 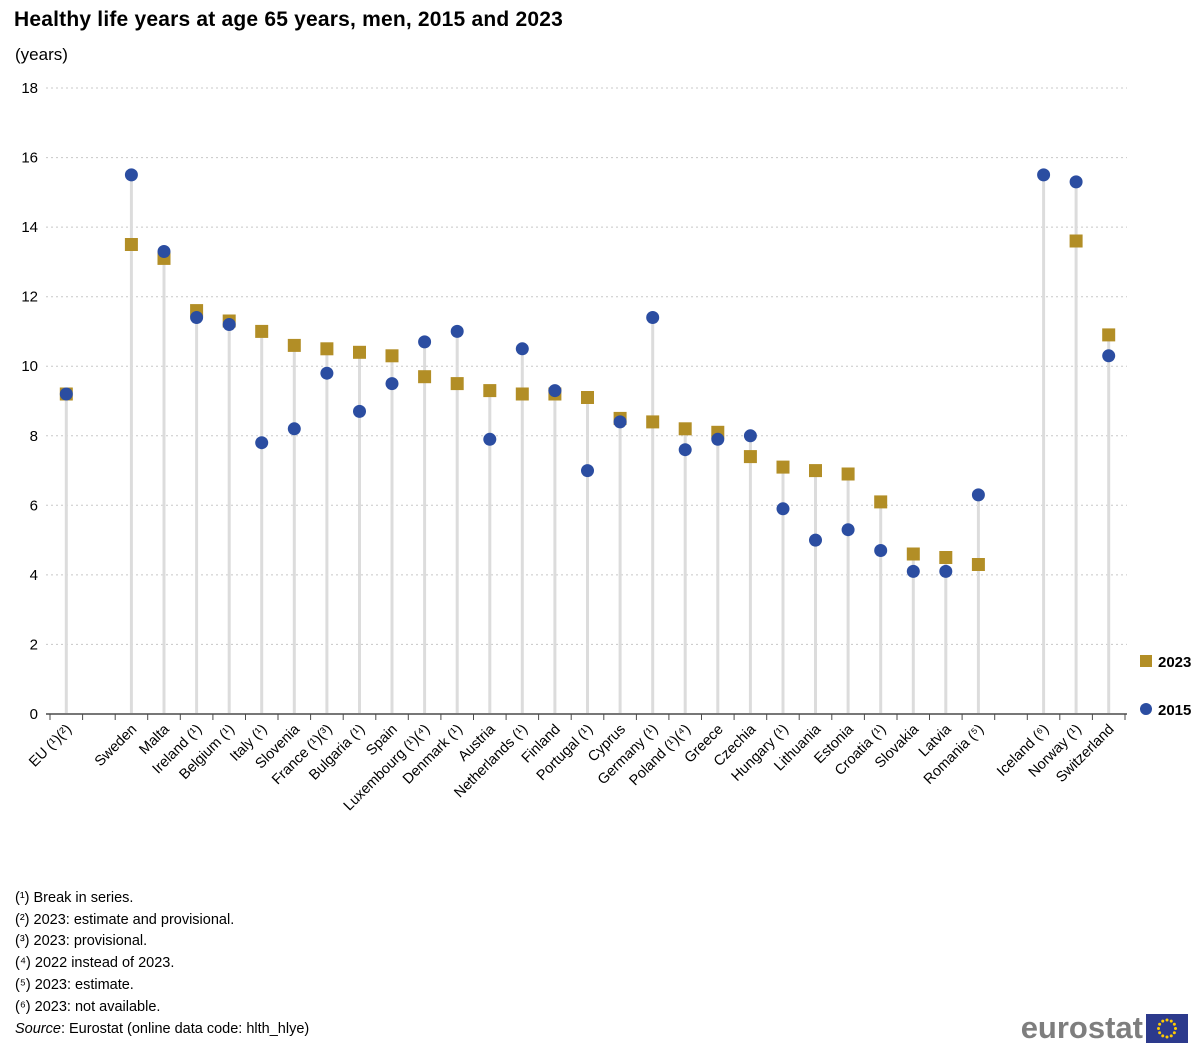 What do you see at coordinates (34, 436) in the screenshot?
I see `y-tick-label: 8` at bounding box center [34, 436].